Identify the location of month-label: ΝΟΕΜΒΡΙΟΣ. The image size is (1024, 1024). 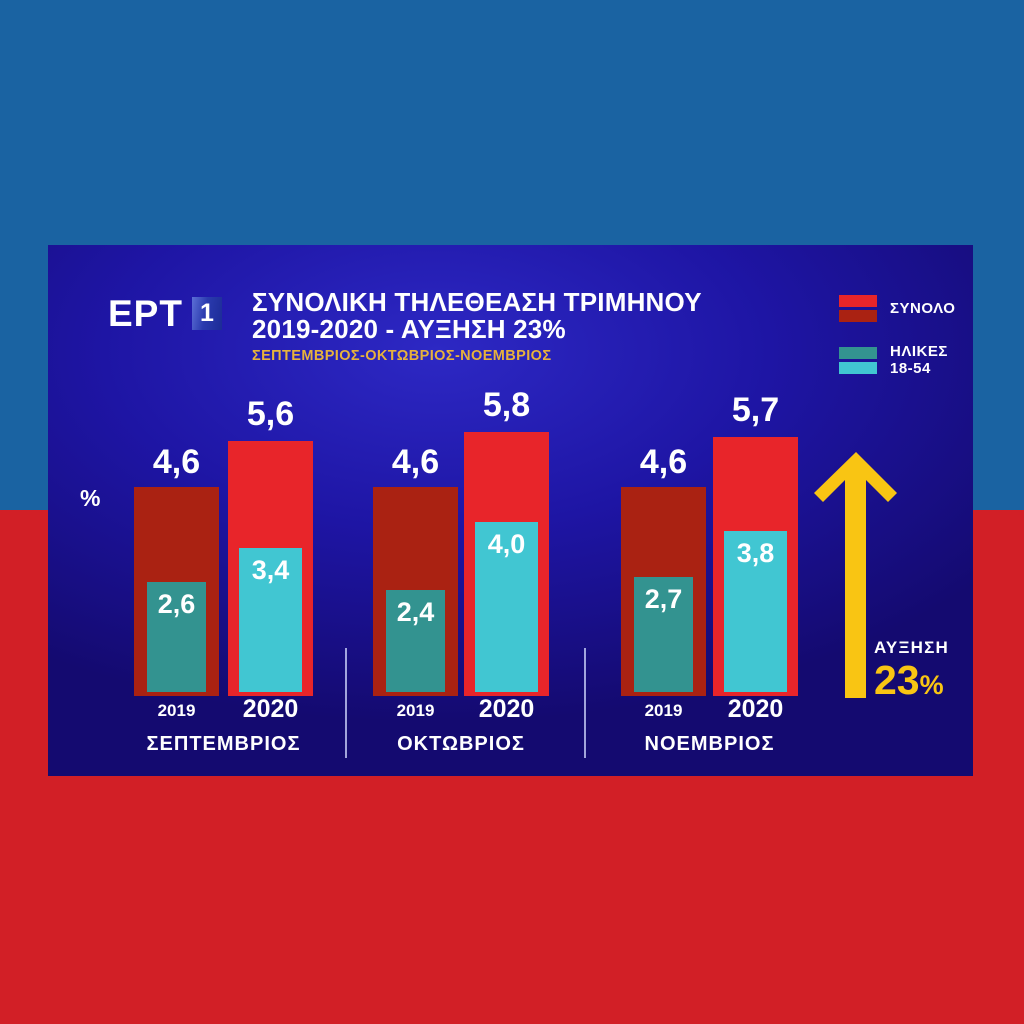
(709, 744).